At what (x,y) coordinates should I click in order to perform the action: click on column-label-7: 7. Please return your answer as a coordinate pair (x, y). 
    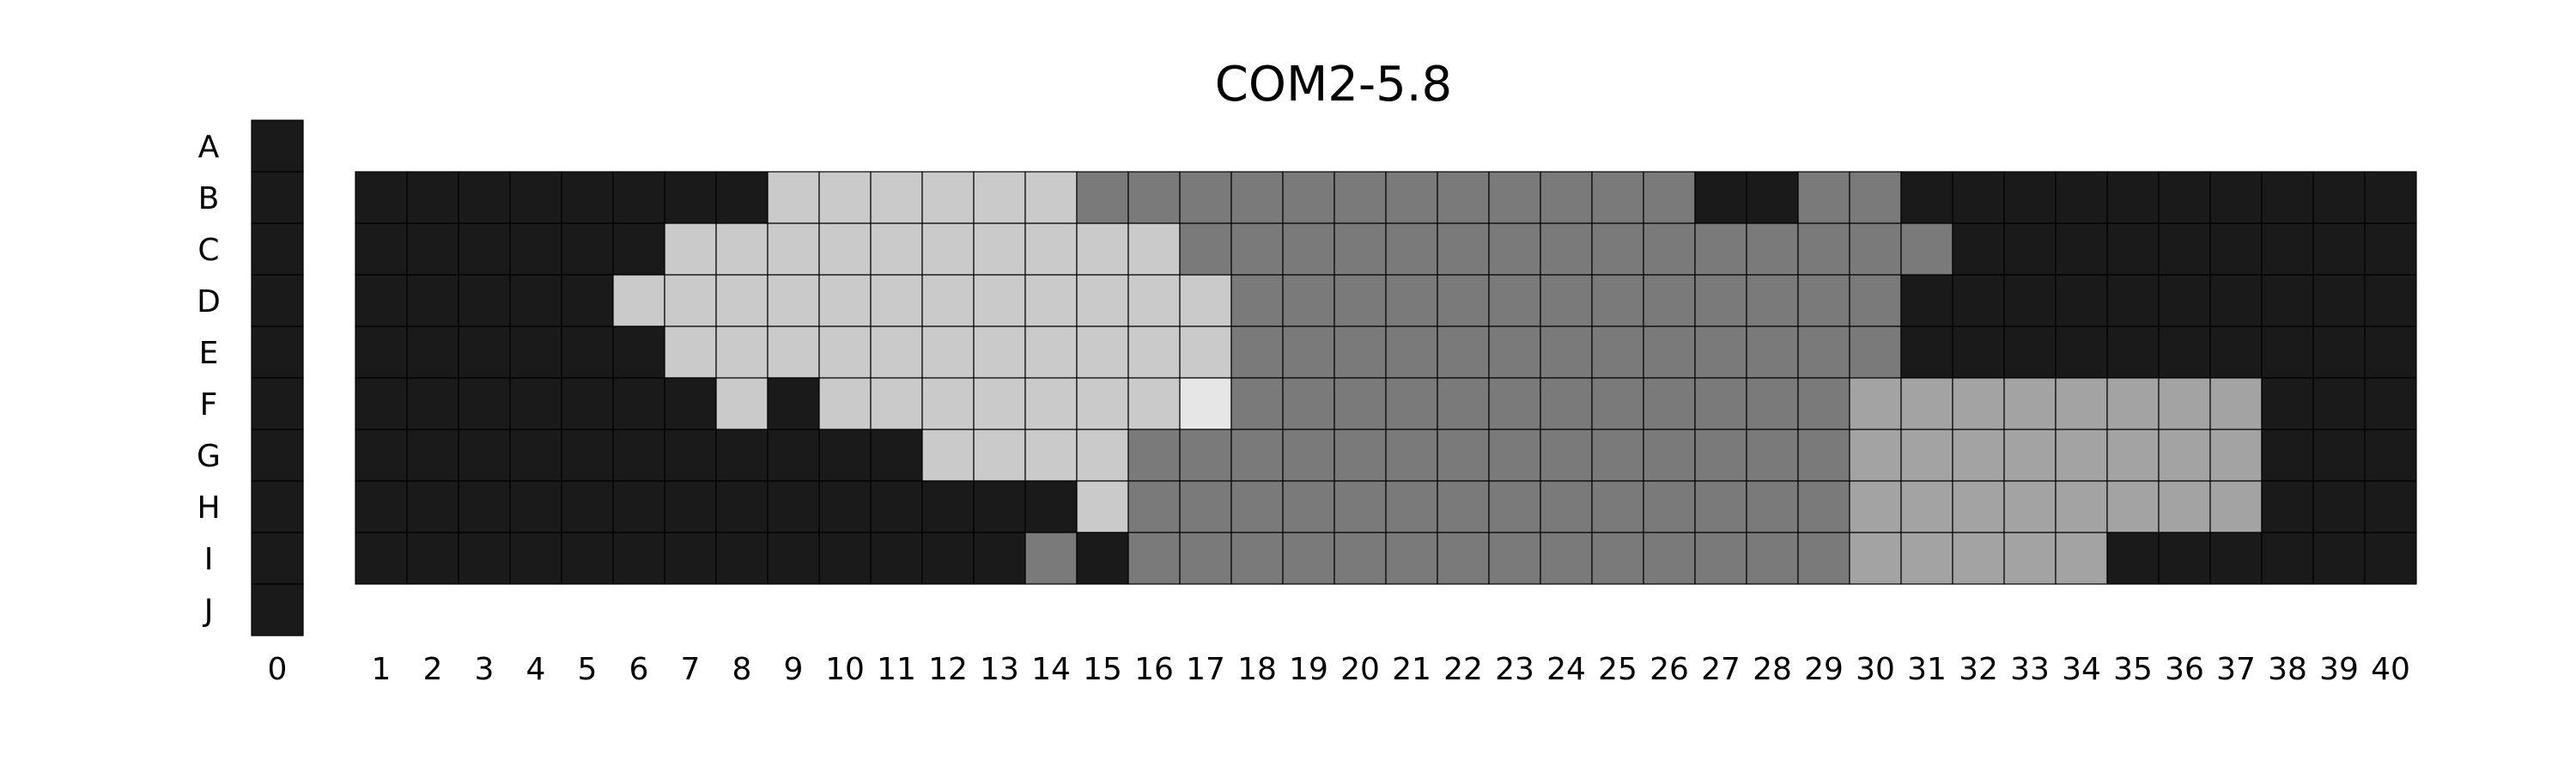
    Looking at the image, I should click on (691, 669).